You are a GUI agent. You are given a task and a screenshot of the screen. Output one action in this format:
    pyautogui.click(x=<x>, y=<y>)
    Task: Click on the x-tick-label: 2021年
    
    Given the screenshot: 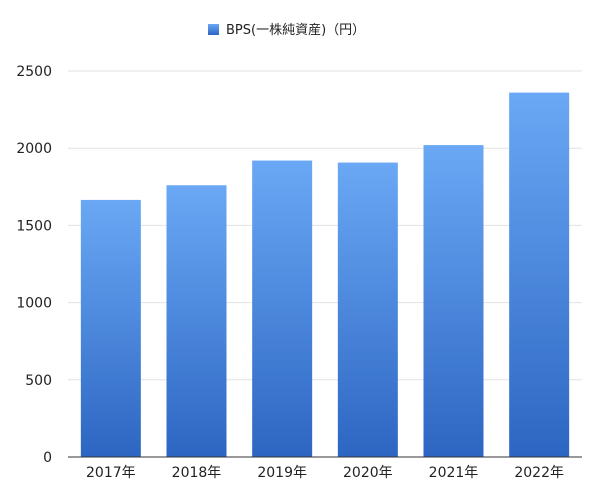 What is the action you would take?
    pyautogui.click(x=454, y=473)
    